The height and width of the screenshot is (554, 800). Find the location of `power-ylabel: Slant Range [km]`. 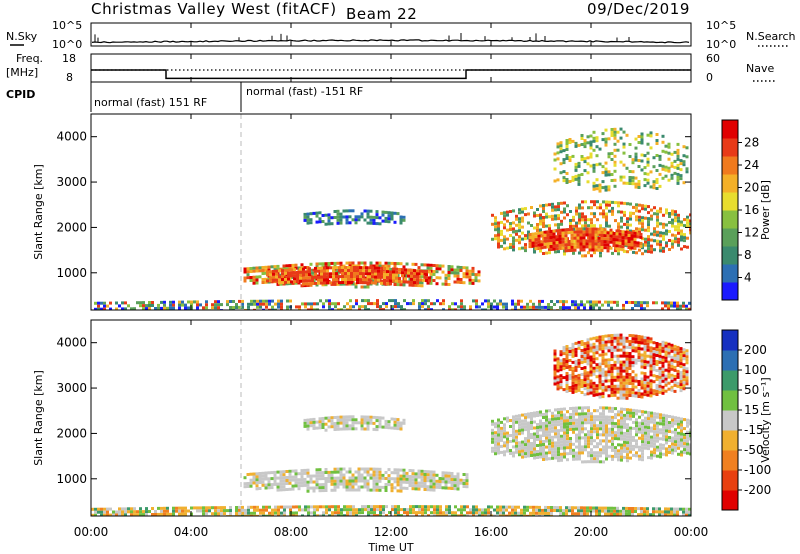

power-ylabel: Slant Range [km] is located at coordinates (38, 212).